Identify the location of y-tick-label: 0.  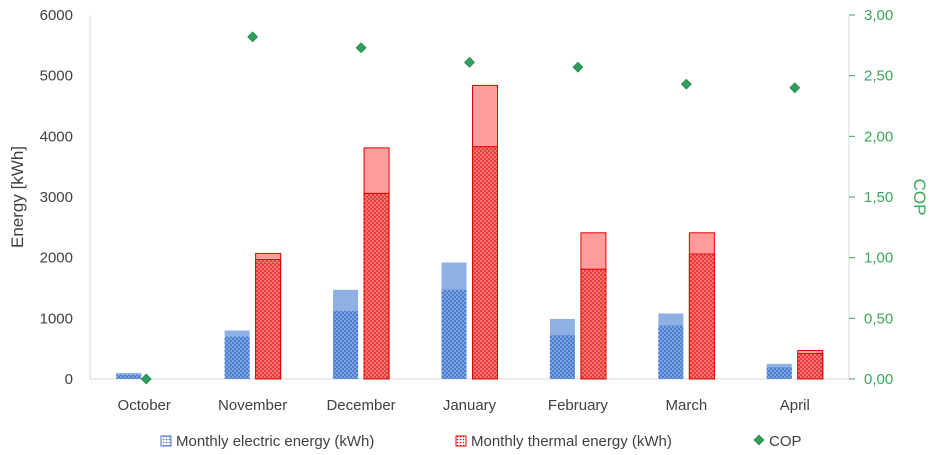
(69, 379).